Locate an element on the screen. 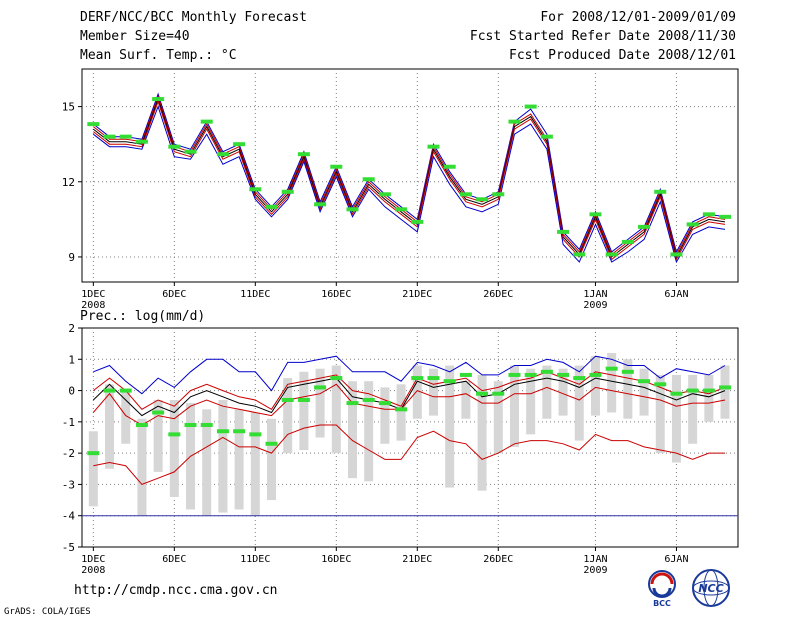  bcc-logo: BCC is located at coordinates (662, 589).